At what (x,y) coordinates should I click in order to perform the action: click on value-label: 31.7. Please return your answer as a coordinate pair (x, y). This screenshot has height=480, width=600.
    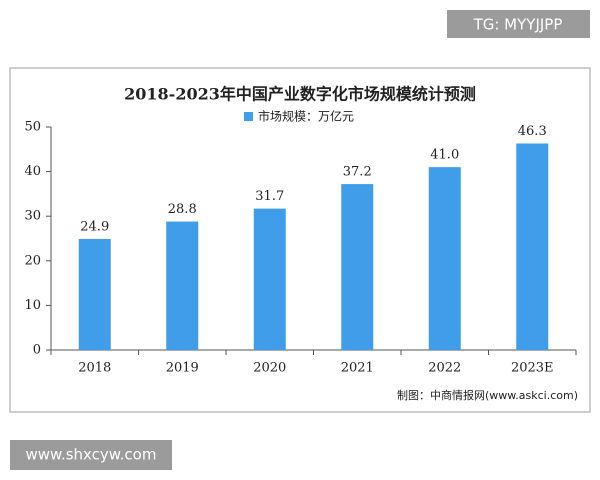
    Looking at the image, I should click on (269, 196).